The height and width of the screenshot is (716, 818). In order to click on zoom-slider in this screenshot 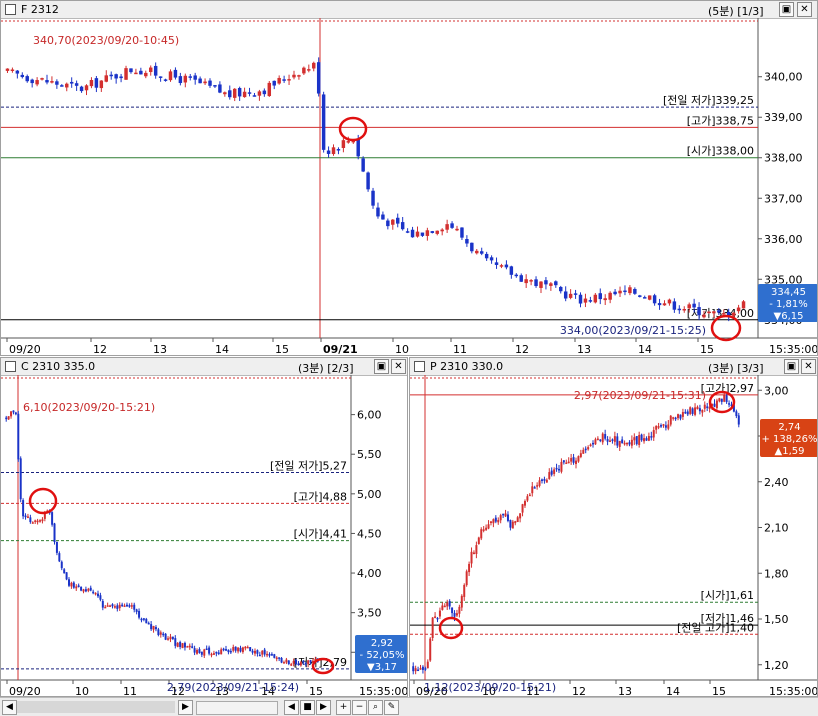, I will do `click(237, 708)`.